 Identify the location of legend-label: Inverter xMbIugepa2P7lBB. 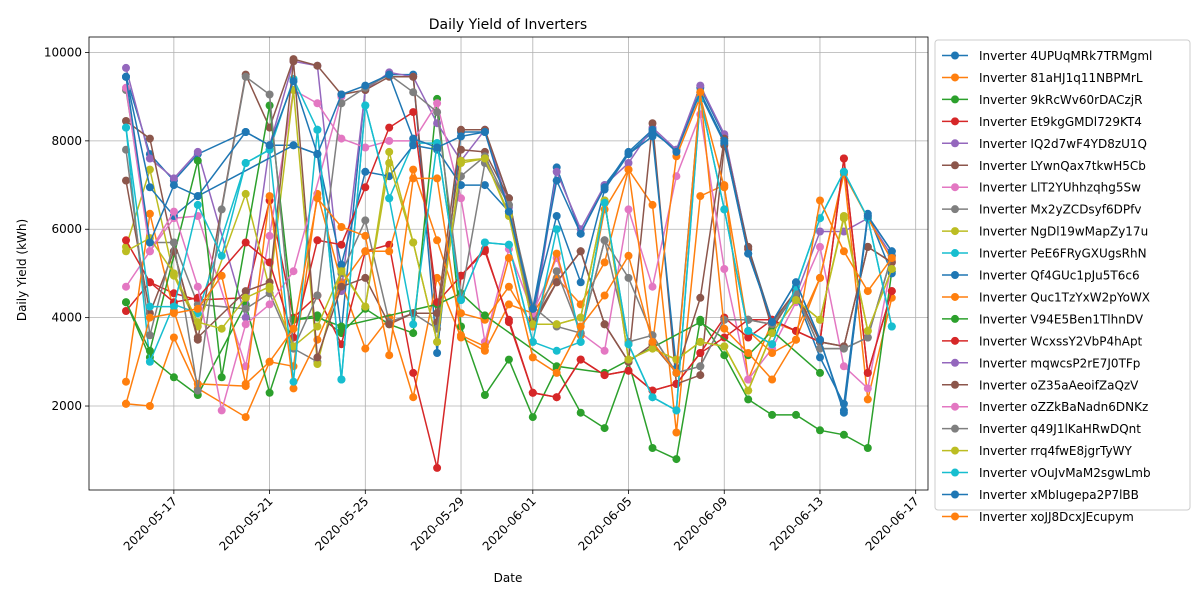
(1059, 495).